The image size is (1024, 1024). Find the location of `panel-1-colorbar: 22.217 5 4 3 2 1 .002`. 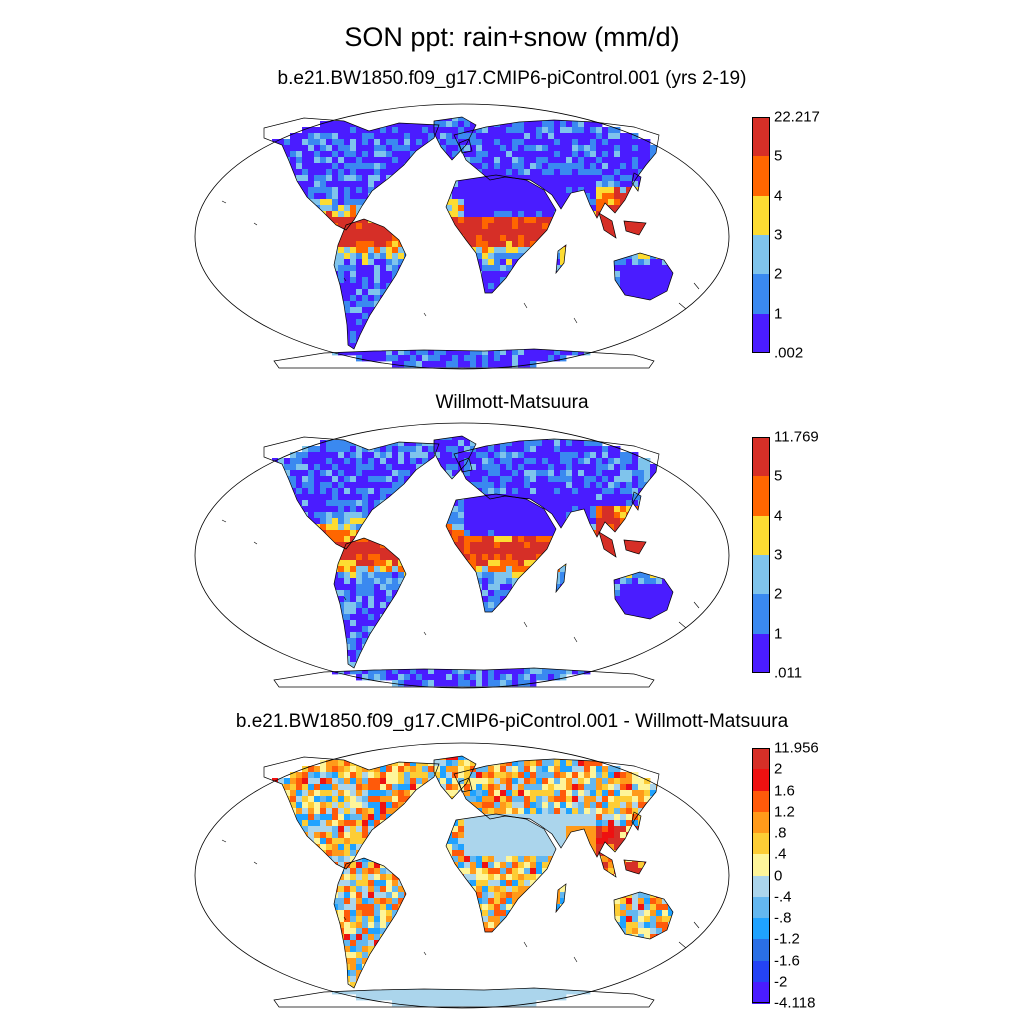

panel-1-colorbar: 22.217 5 4 3 2 1 .002 is located at coordinates (786, 235).